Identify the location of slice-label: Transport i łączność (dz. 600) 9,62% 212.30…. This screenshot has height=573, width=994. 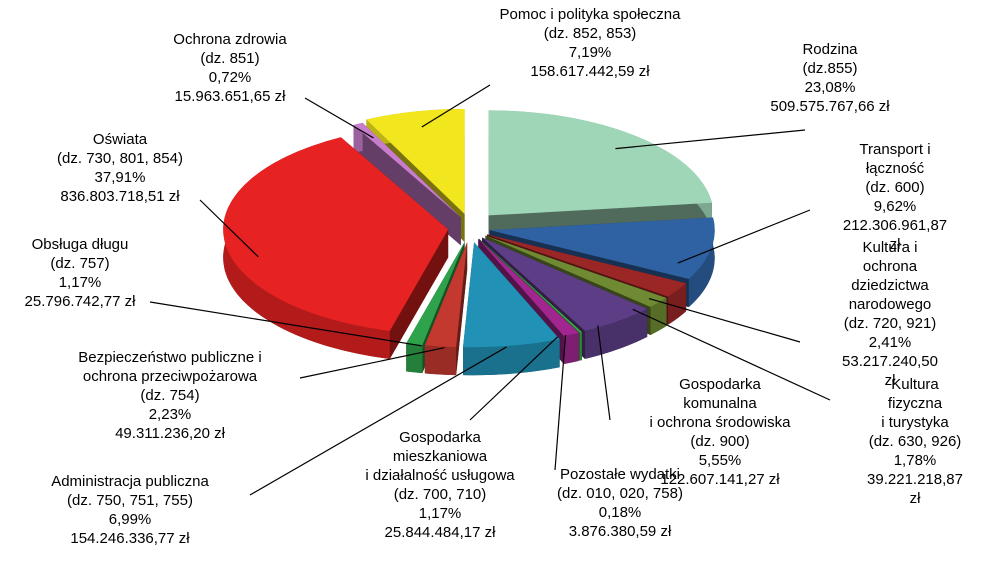
(895, 197).